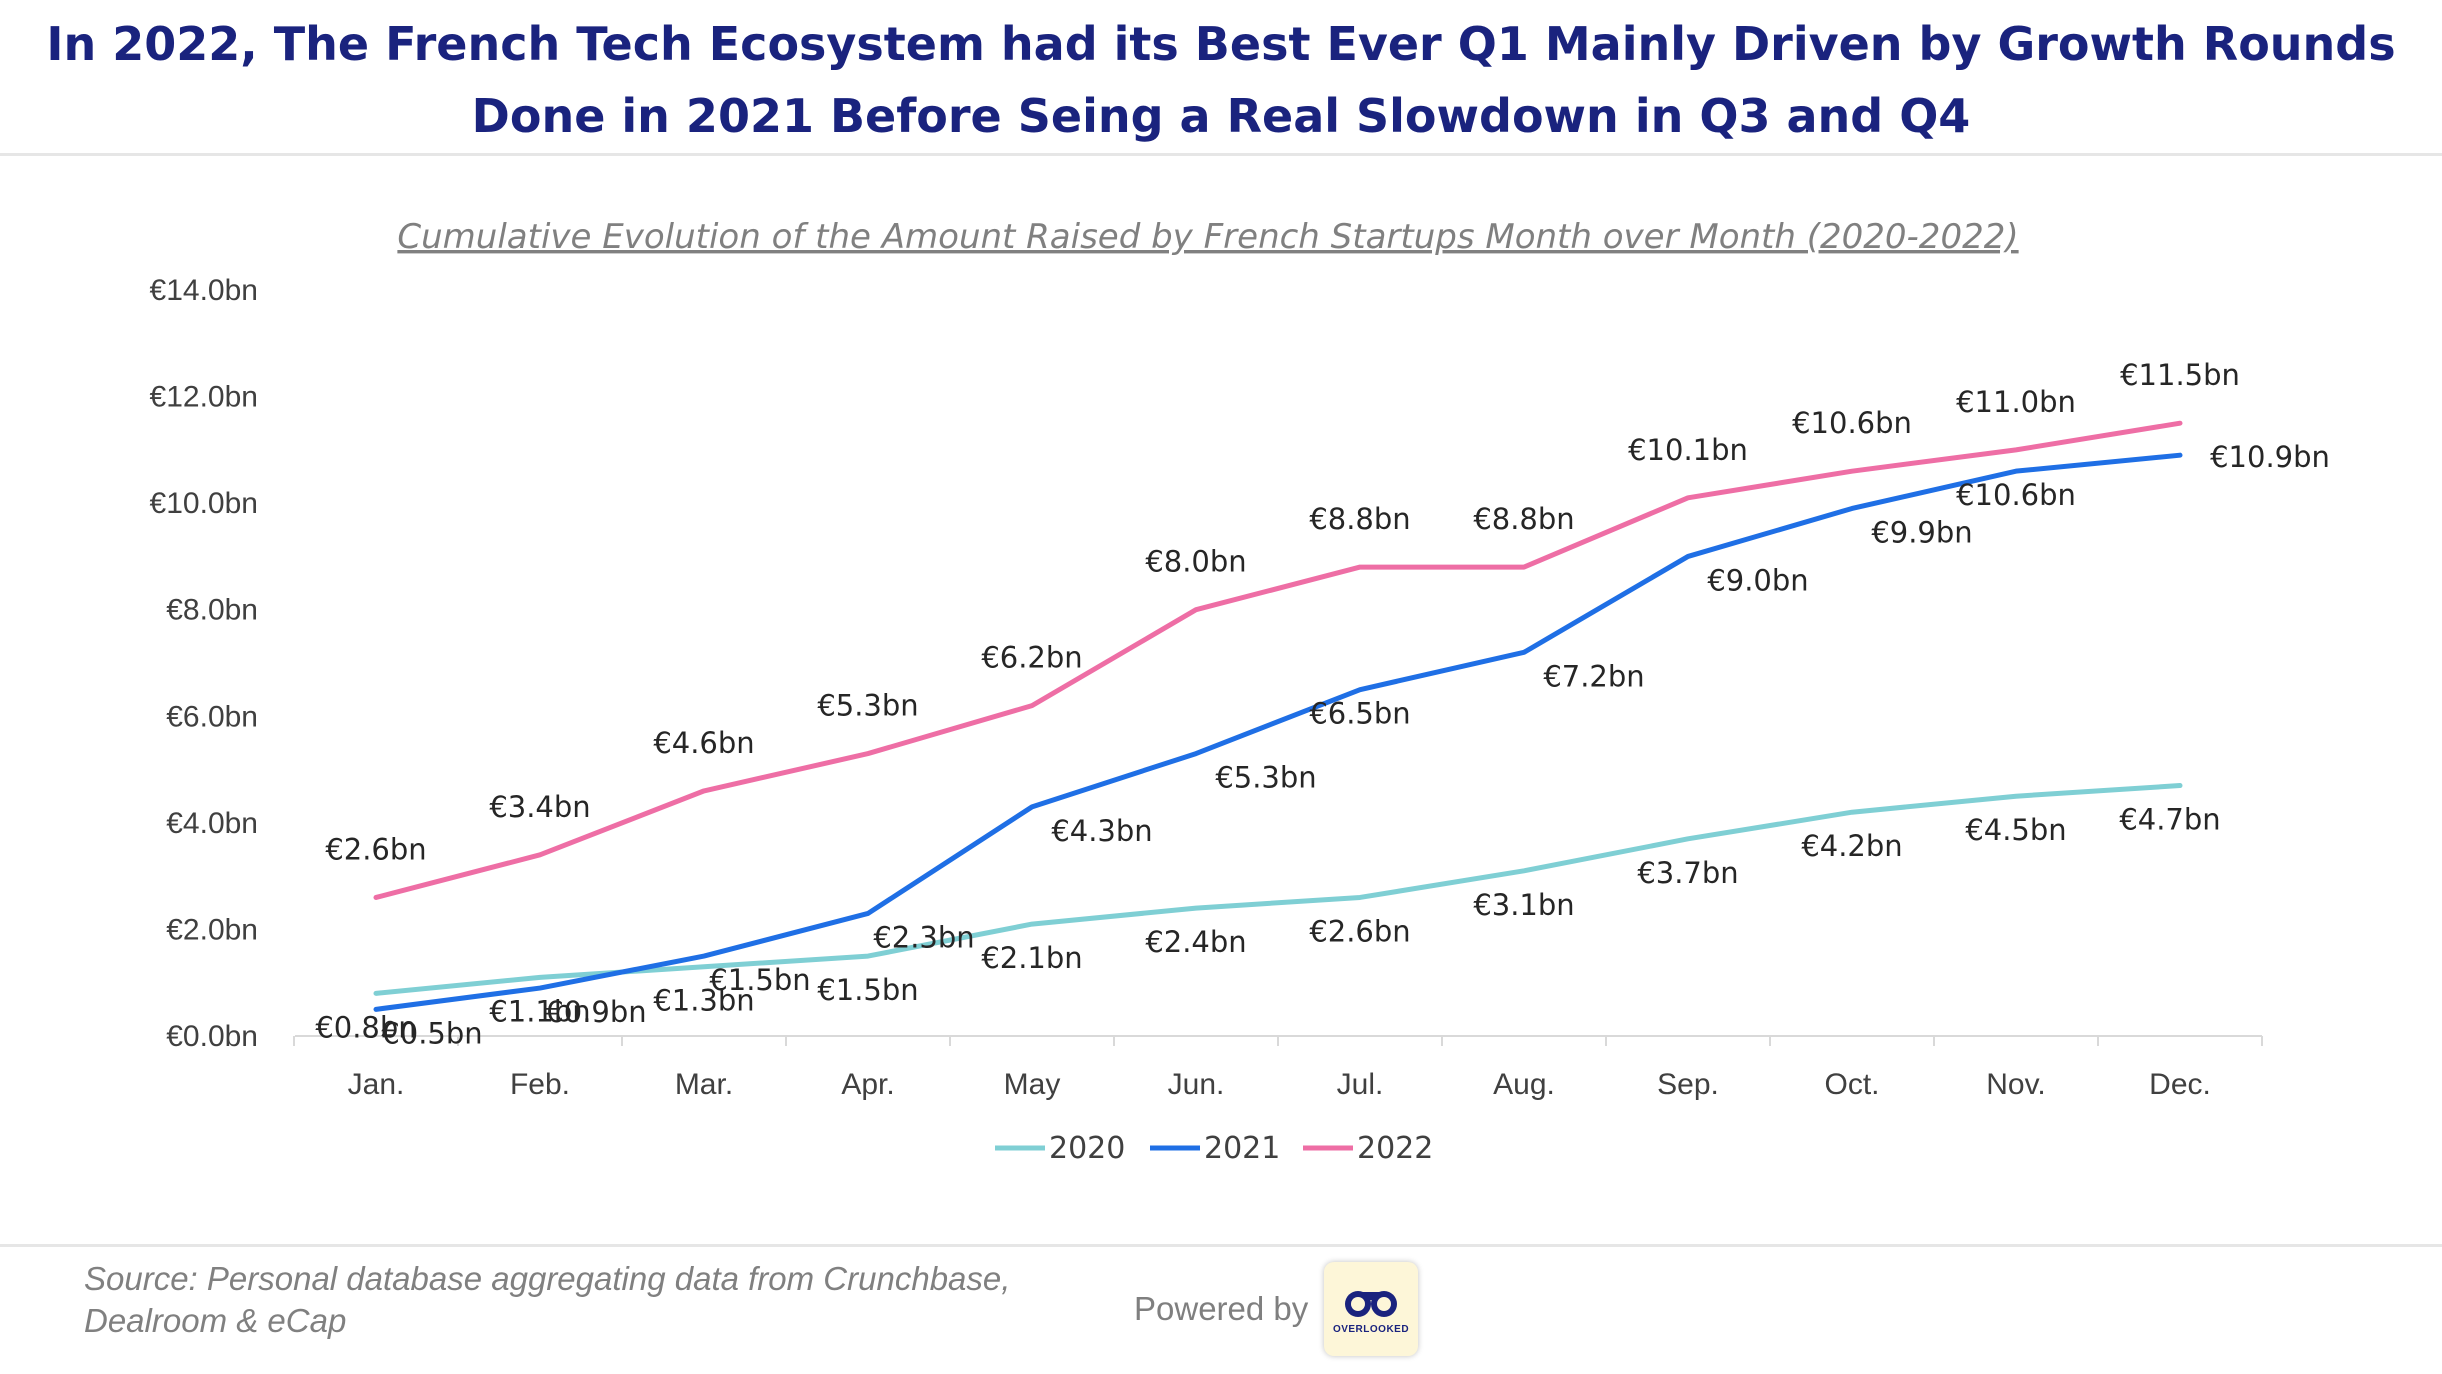  What do you see at coordinates (1852, 423) in the screenshot?
I see `data-label-2022: €10.6bn` at bounding box center [1852, 423].